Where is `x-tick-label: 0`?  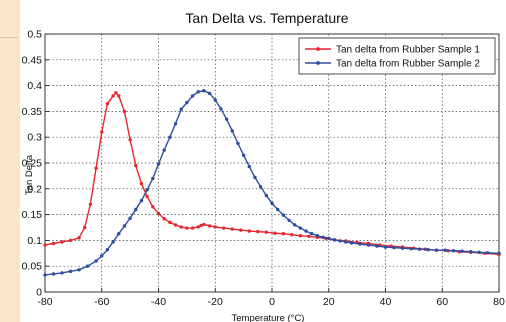 x-tick-label: 0 is located at coordinates (272, 302).